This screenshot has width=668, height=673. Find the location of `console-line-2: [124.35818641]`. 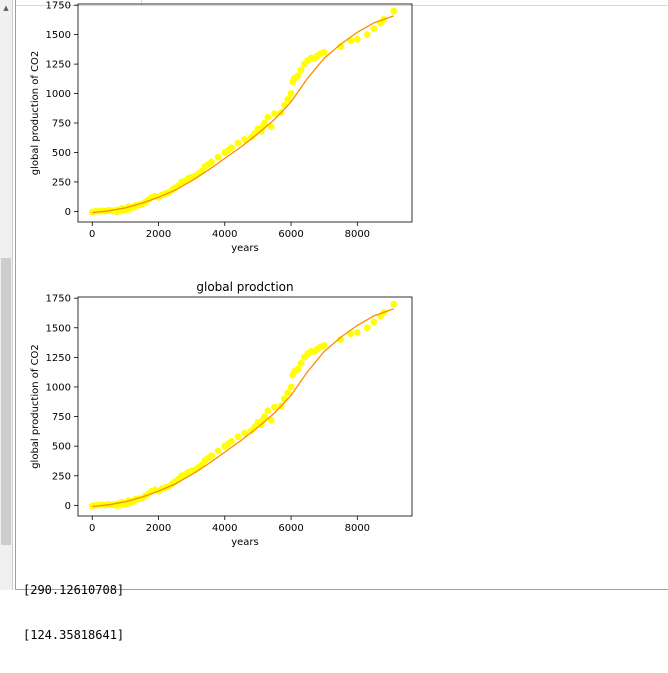

console-line-2: [124.35818641] is located at coordinates (74, 635).